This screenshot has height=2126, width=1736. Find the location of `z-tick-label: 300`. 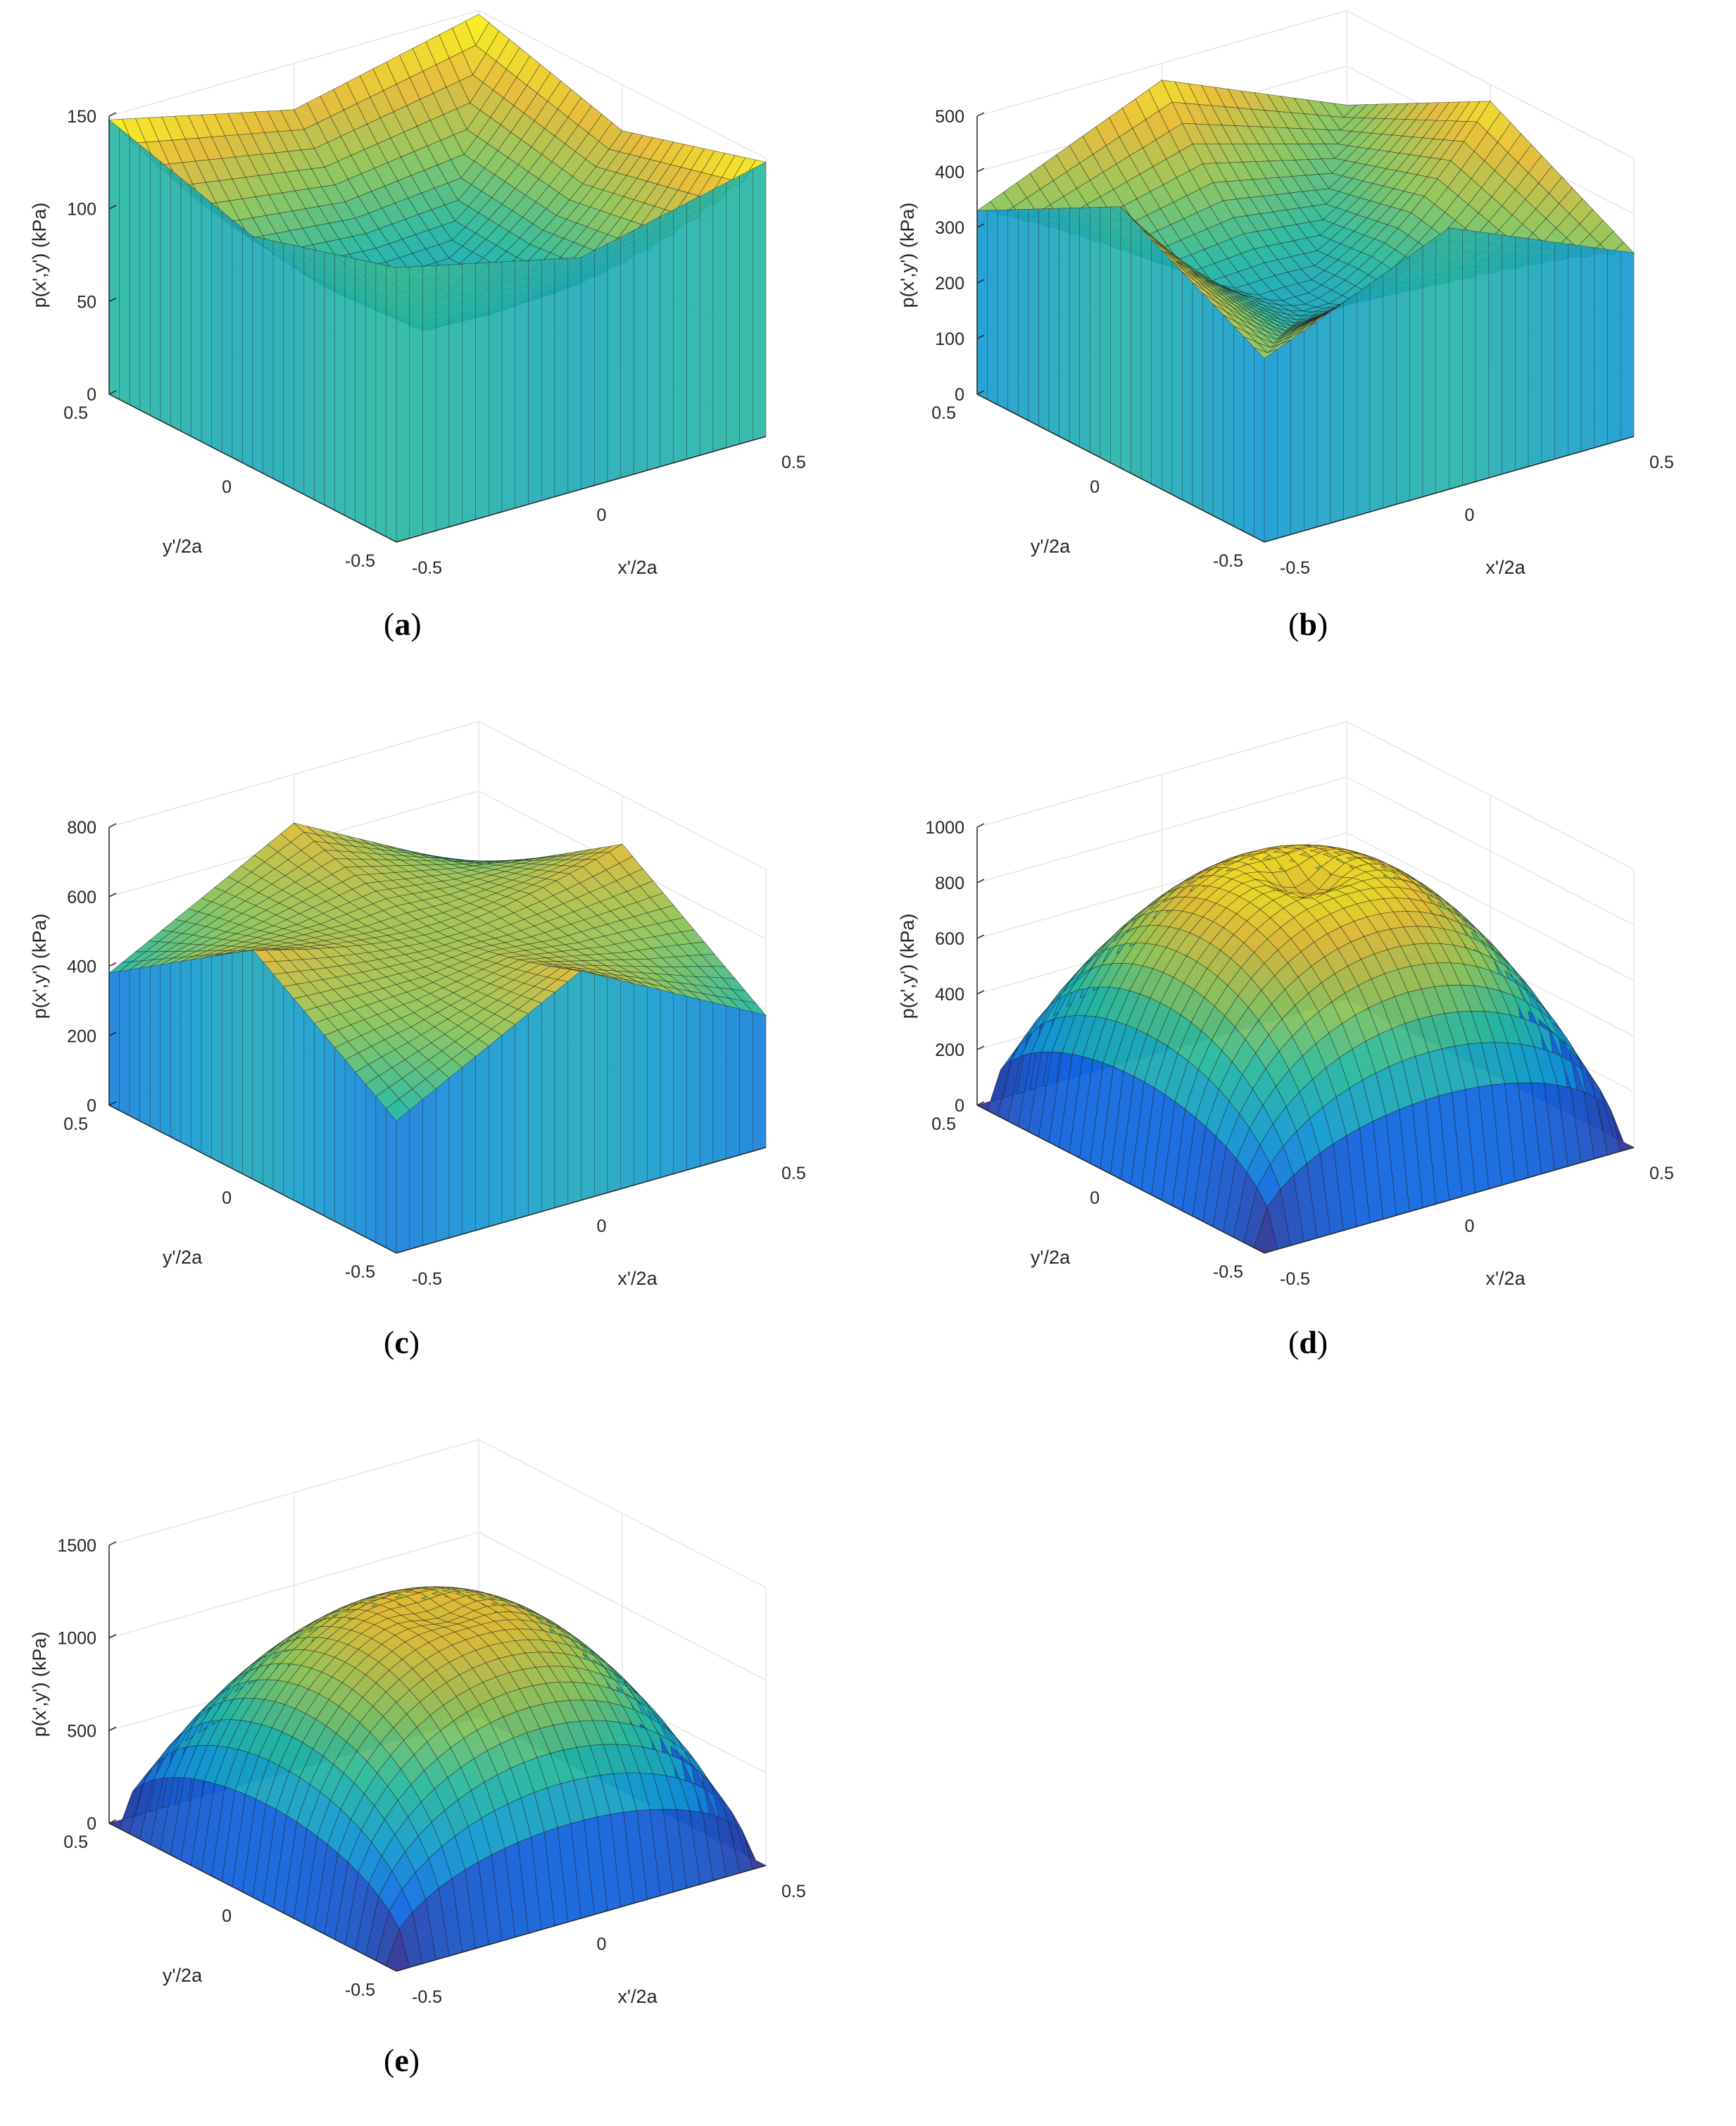

z-tick-label: 300 is located at coordinates (949, 228).